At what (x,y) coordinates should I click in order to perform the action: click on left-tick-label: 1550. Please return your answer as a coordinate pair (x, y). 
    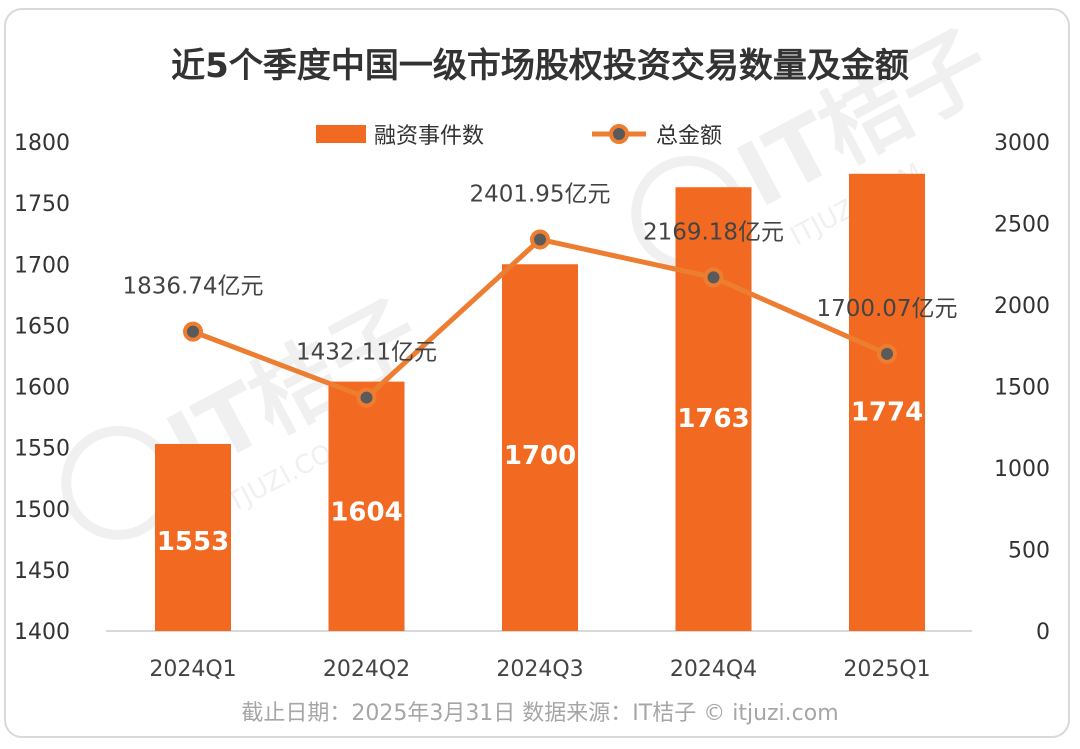
    Looking at the image, I should click on (42, 449).